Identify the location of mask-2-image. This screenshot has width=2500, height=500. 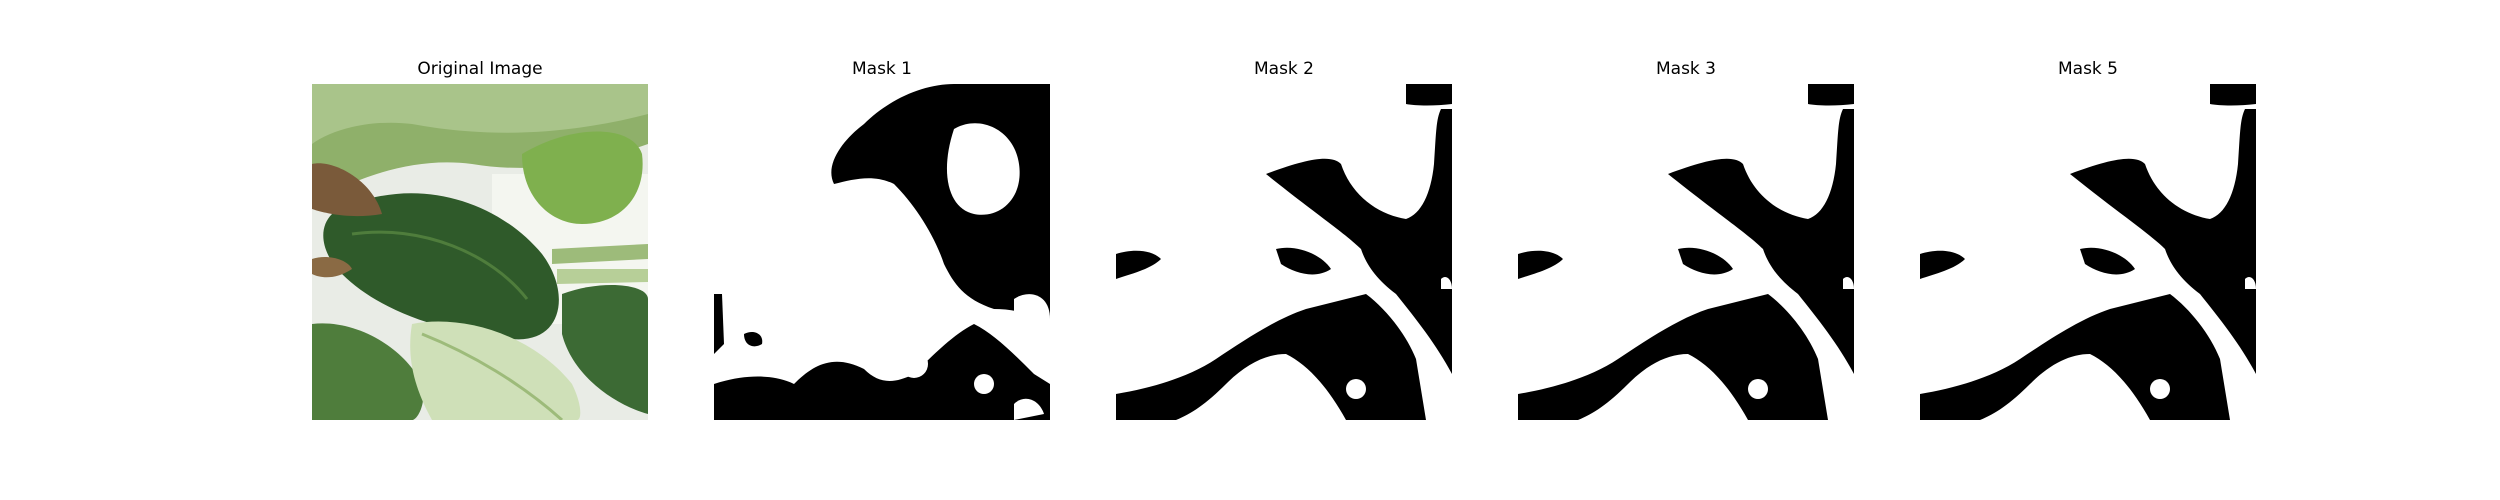
(1284, 252).